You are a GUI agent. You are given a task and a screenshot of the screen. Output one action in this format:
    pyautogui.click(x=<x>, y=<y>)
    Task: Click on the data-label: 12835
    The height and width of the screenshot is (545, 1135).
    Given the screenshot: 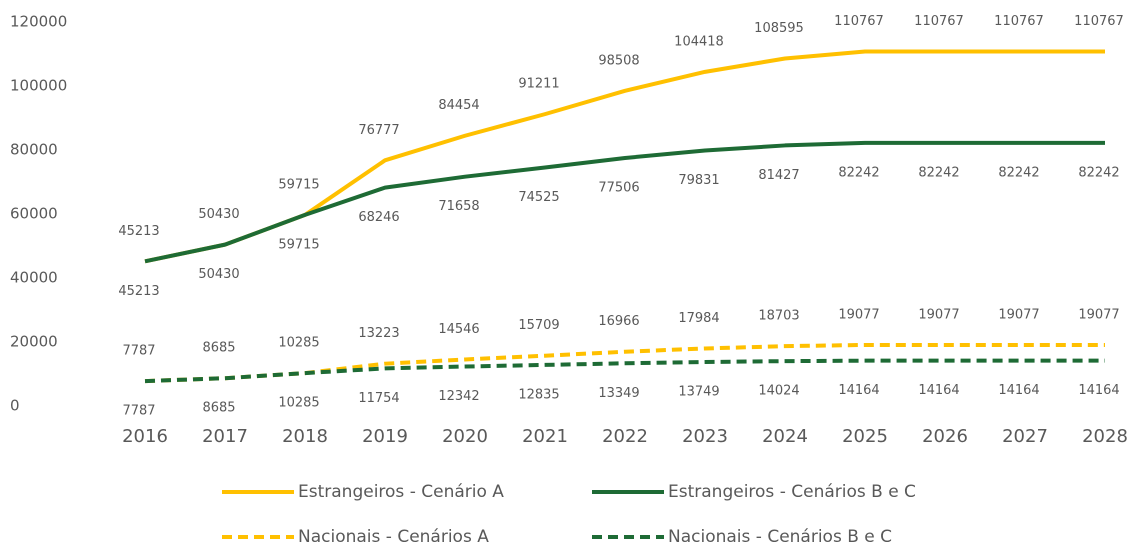 What is the action you would take?
    pyautogui.click(x=538, y=394)
    